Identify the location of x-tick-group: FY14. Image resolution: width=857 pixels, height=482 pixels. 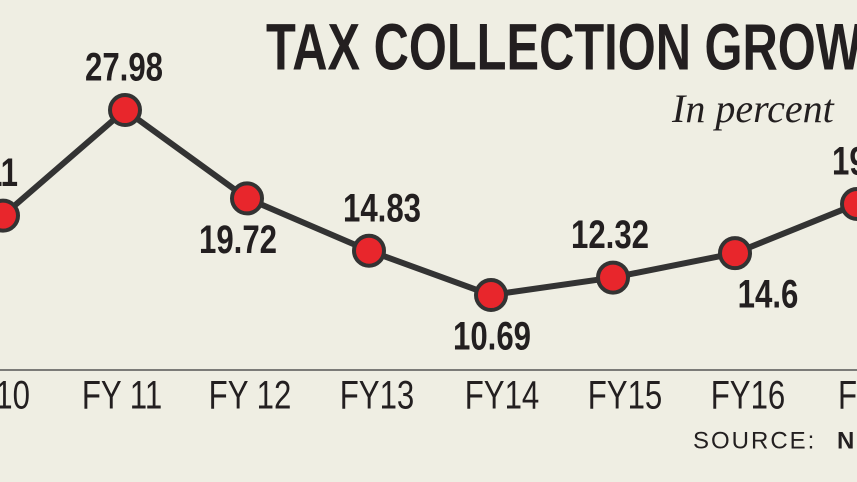
(502, 395).